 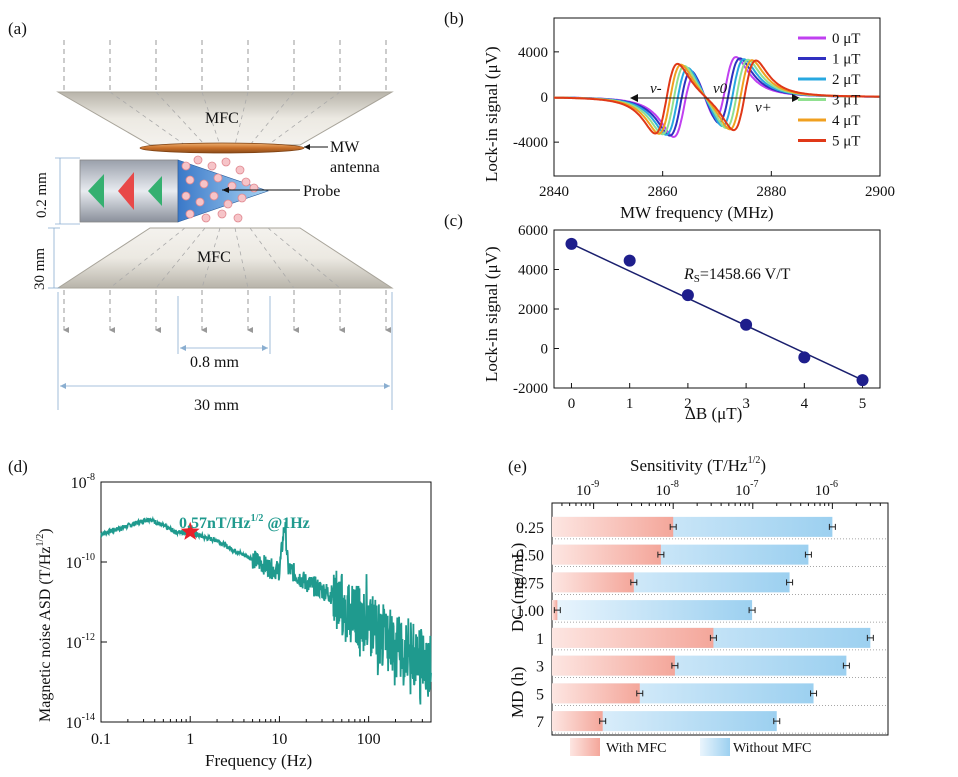 I want to click on legend-label-1: 1 μT, so click(x=846, y=60).